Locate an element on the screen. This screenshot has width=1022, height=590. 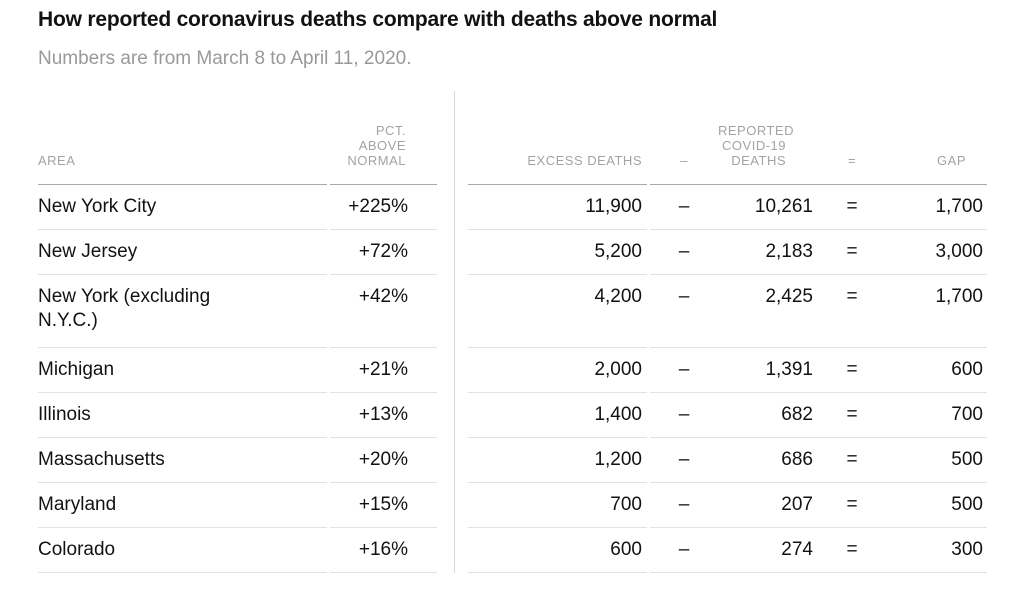
area-cell: Michigan is located at coordinates (182, 370).